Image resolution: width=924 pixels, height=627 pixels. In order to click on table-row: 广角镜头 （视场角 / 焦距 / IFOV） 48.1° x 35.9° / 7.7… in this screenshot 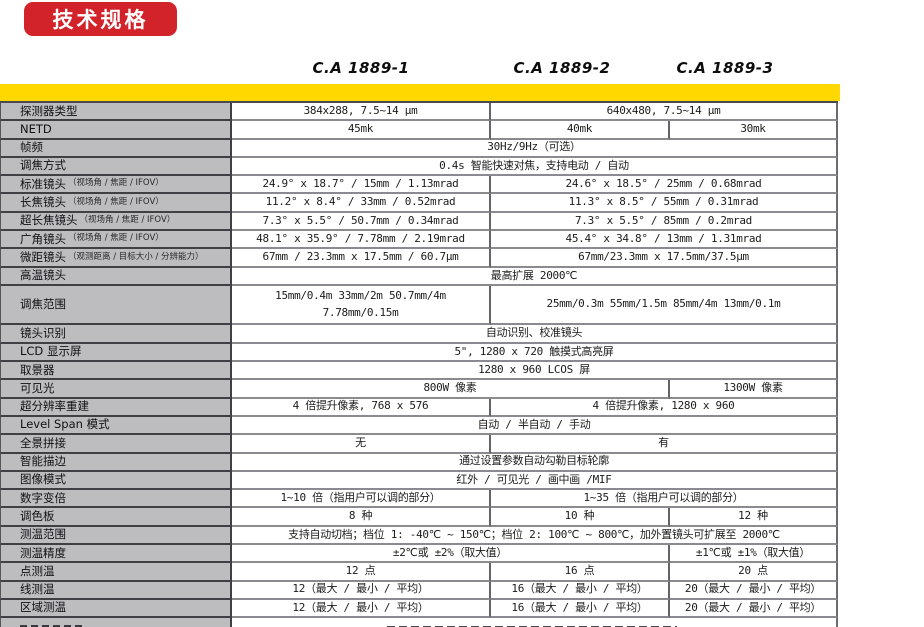, I will do `click(419, 240)`.